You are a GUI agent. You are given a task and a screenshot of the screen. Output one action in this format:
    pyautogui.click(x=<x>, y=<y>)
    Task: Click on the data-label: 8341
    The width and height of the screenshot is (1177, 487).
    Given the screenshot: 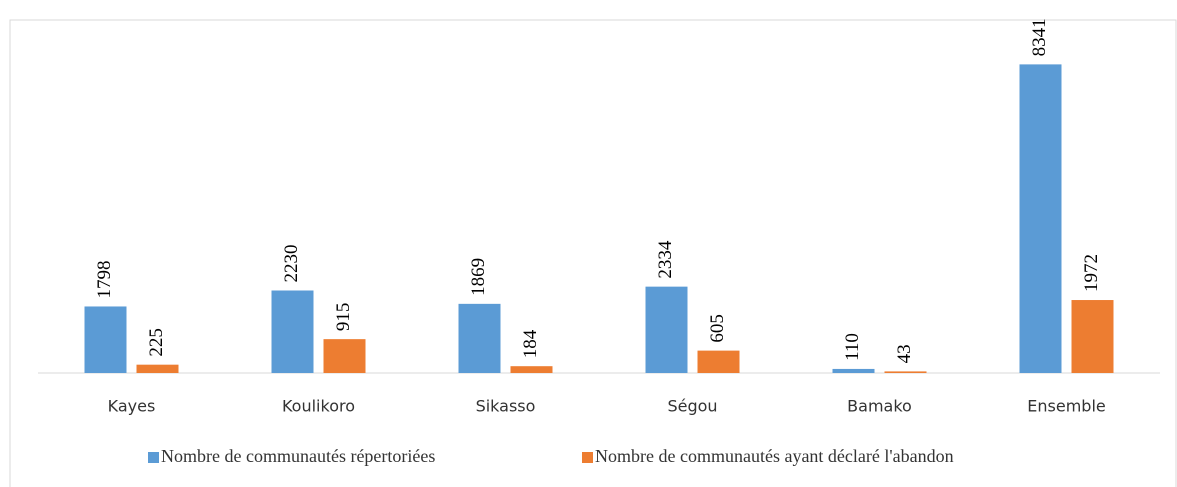 What is the action you would take?
    pyautogui.click(x=1039, y=37)
    